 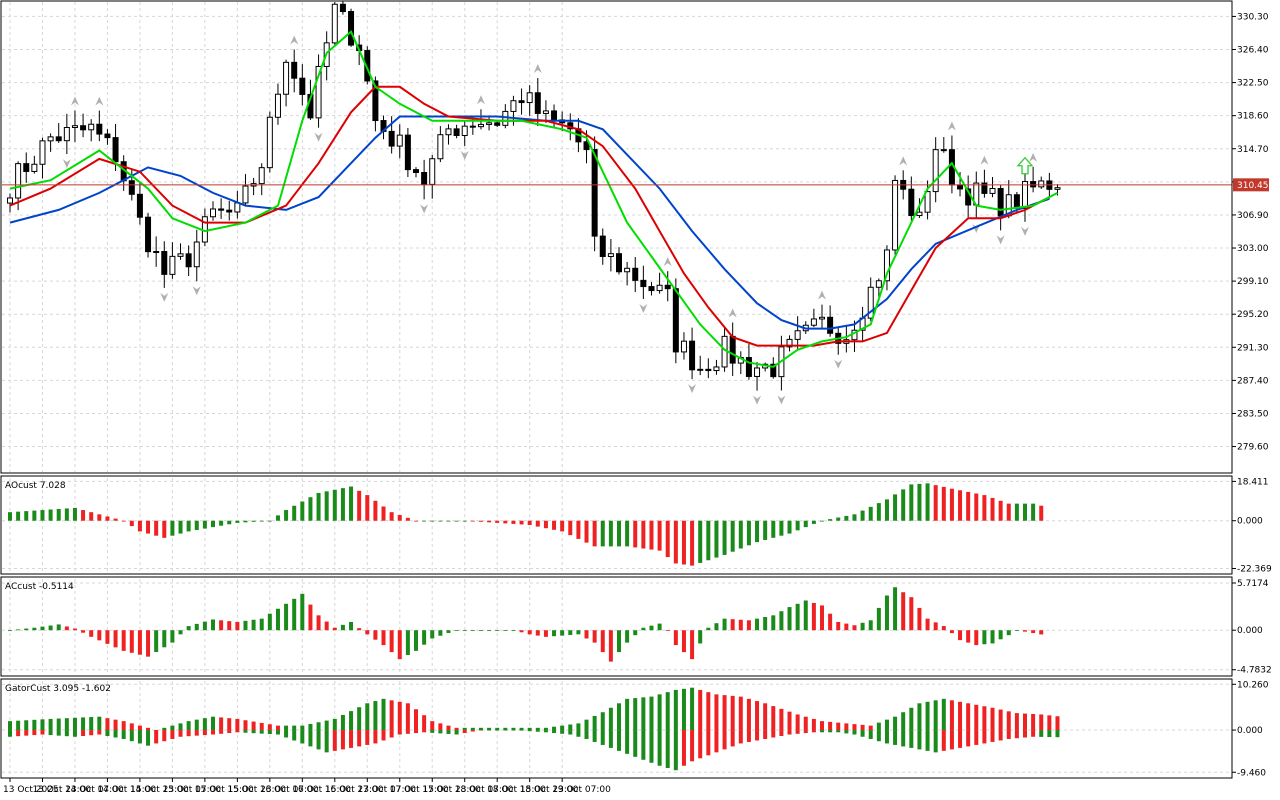 I want to click on indicator-tick-label: 0.000, so click(x=1250, y=631).